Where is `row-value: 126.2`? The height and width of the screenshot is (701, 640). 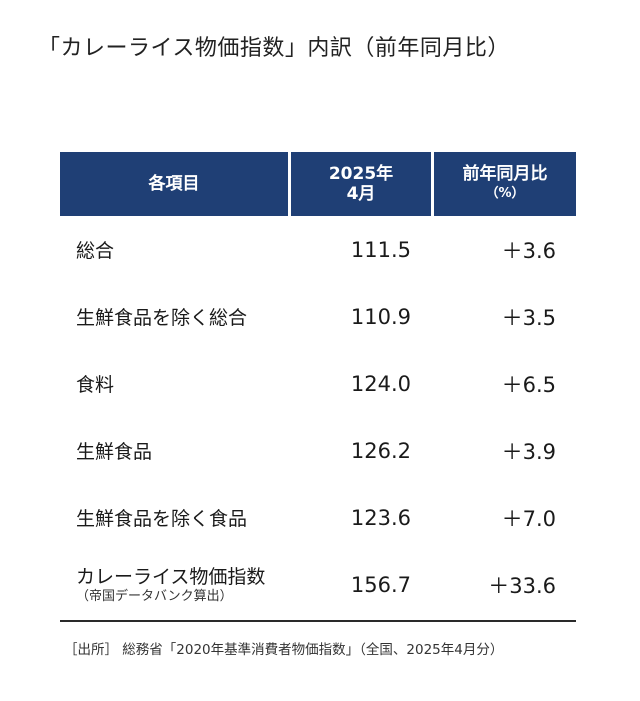 row-value: 126.2 is located at coordinates (380, 450).